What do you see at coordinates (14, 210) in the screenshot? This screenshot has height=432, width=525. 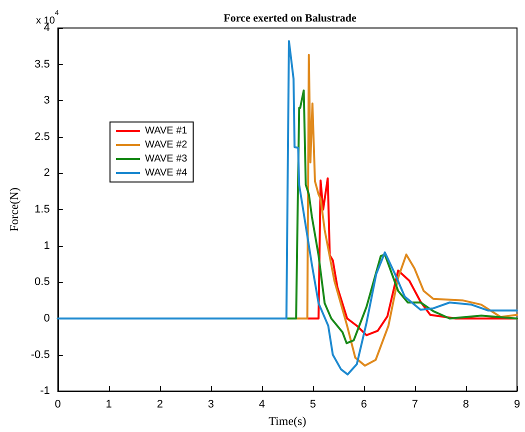 I see `y-axis-title: Force(N)` at bounding box center [14, 210].